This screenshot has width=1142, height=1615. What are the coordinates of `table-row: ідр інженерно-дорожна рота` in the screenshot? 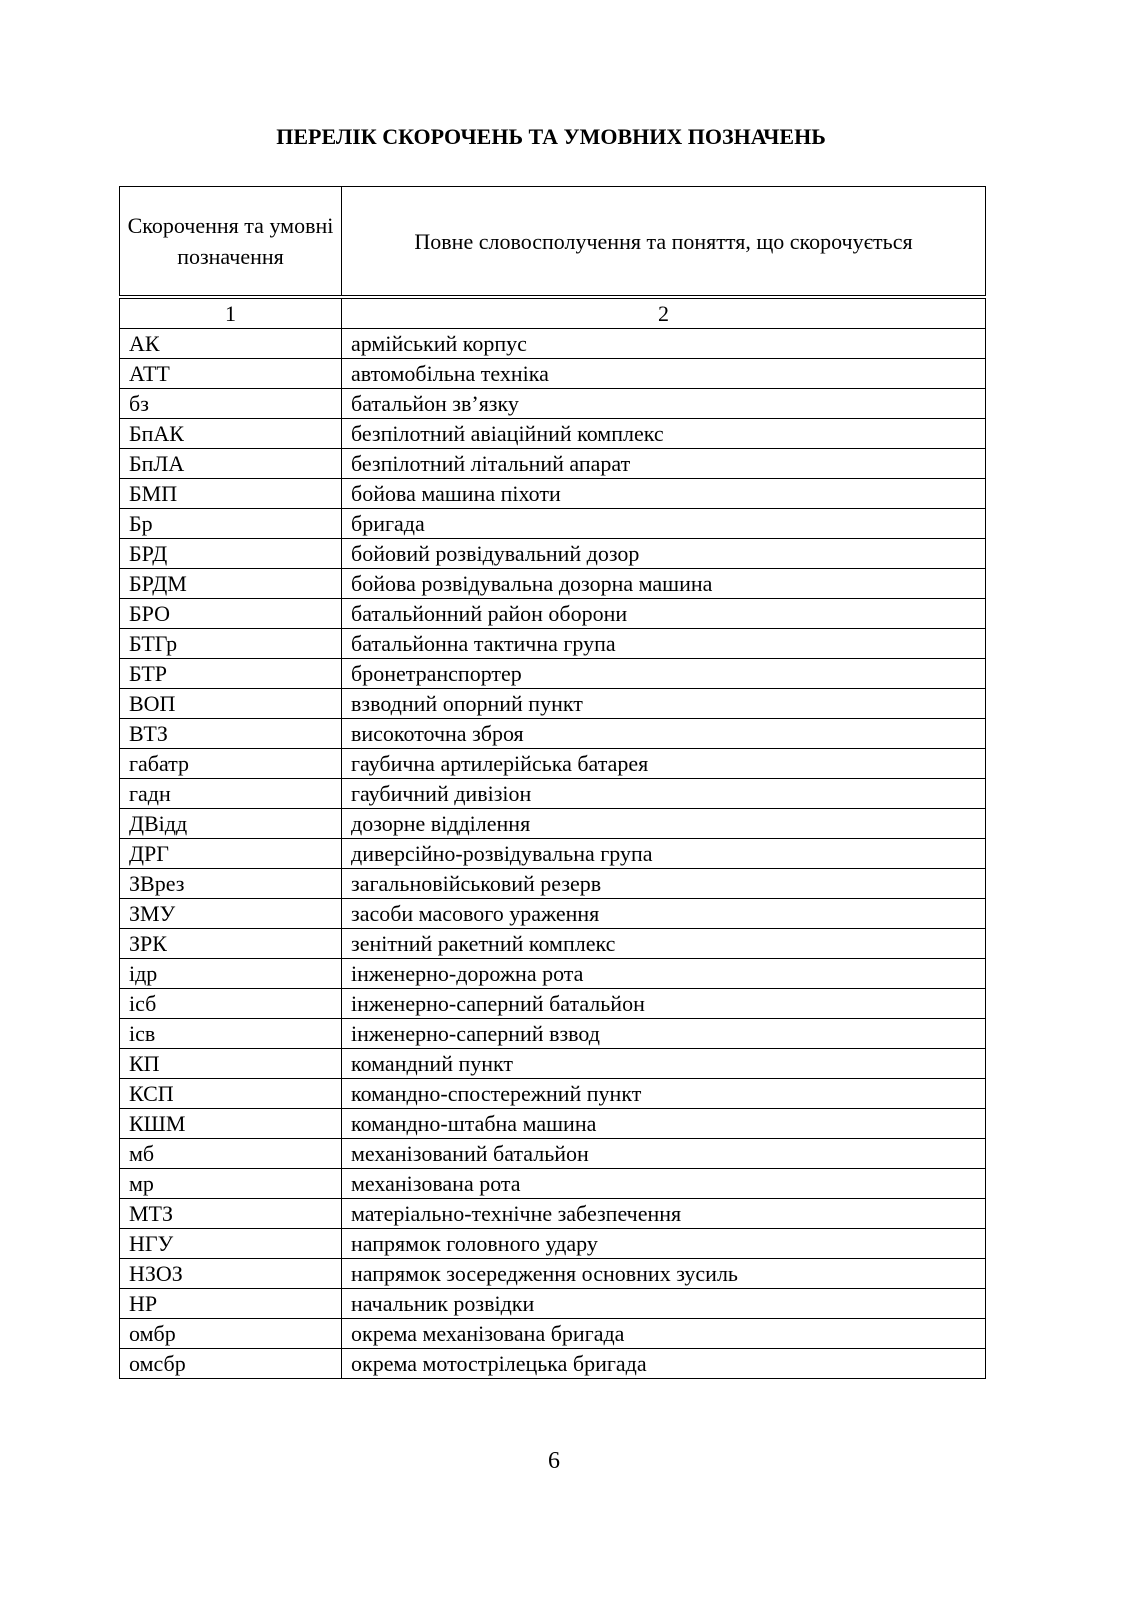 It's located at (552, 973).